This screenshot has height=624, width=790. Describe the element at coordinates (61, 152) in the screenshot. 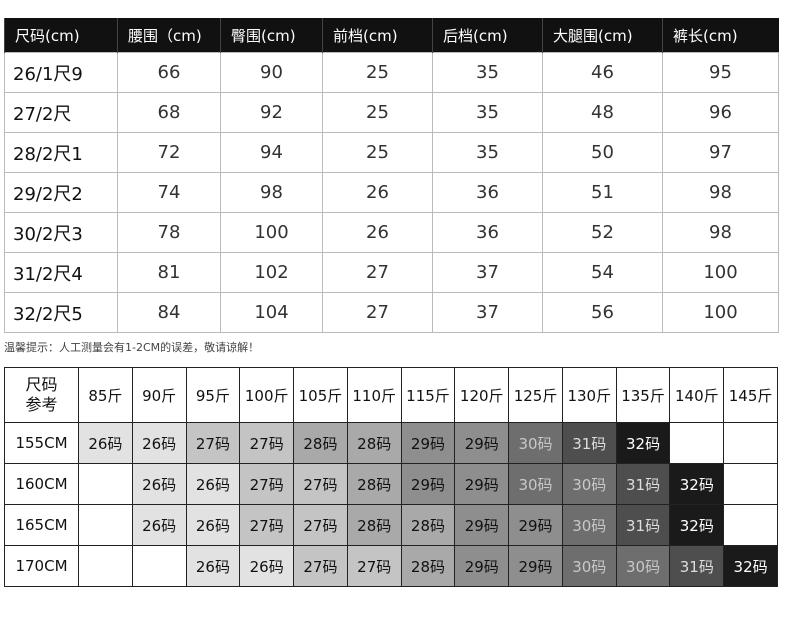

I see `size-cell: 28/2尺1` at that location.